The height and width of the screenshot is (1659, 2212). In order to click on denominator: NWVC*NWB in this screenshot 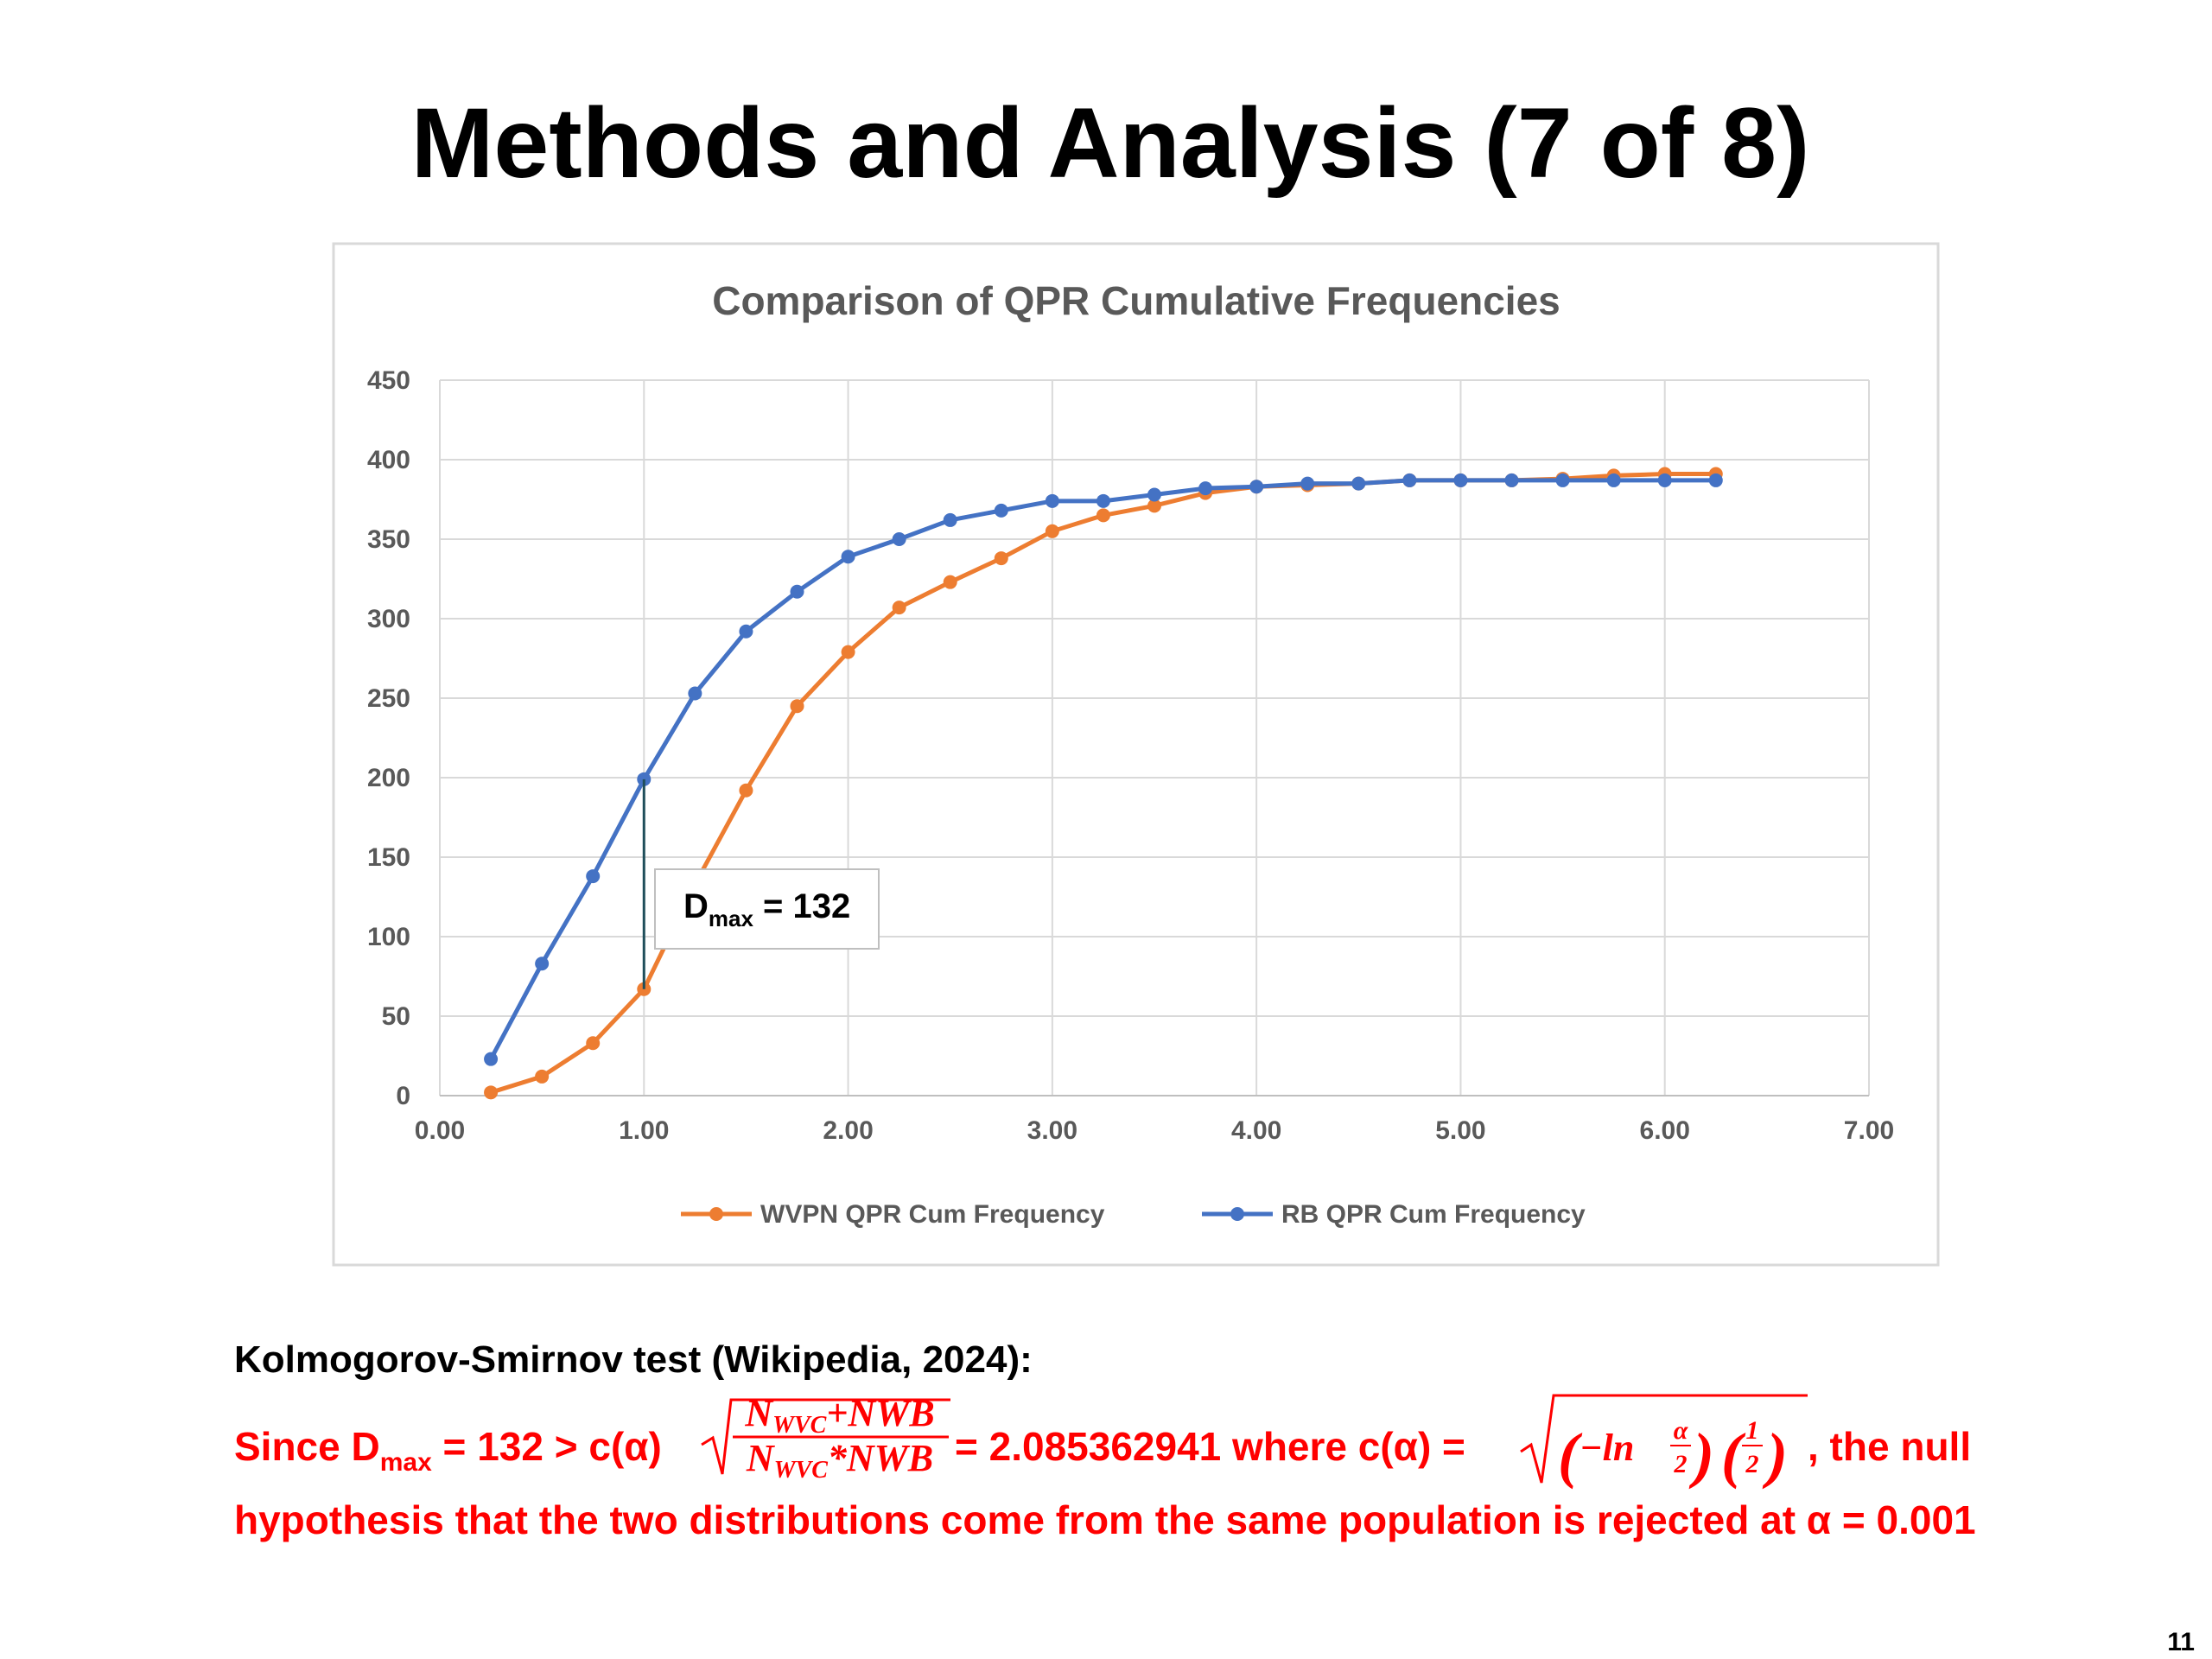, I will do `click(839, 1460)`.